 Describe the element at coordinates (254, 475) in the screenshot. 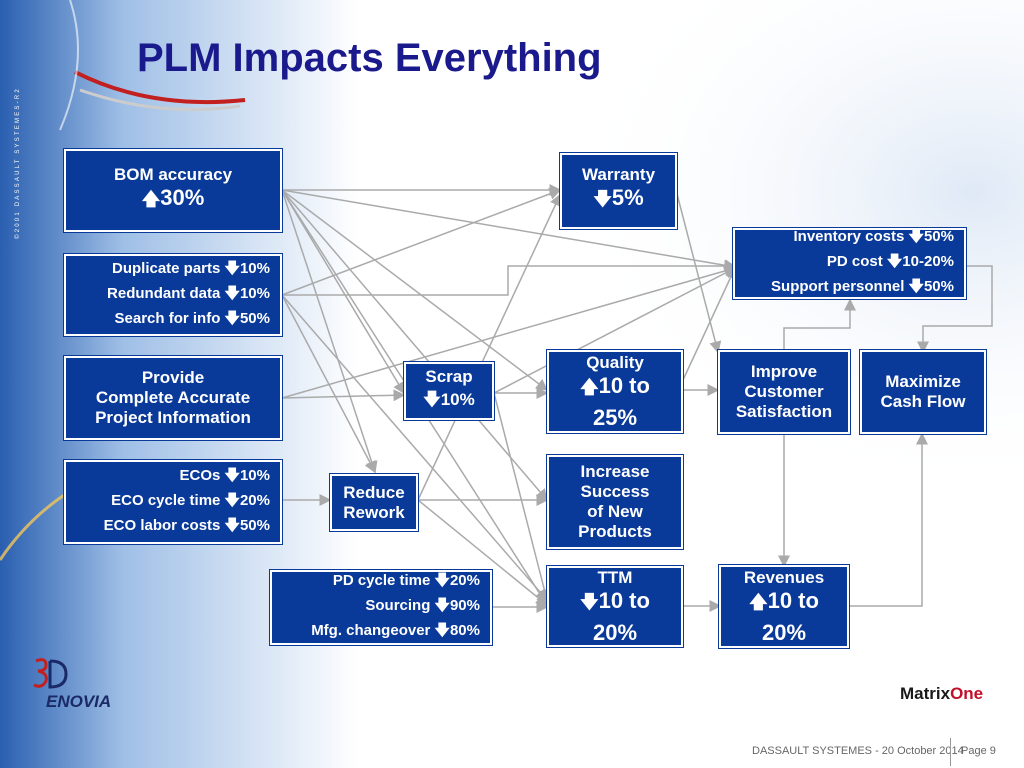

I see `eco-value-1: 10%` at that location.